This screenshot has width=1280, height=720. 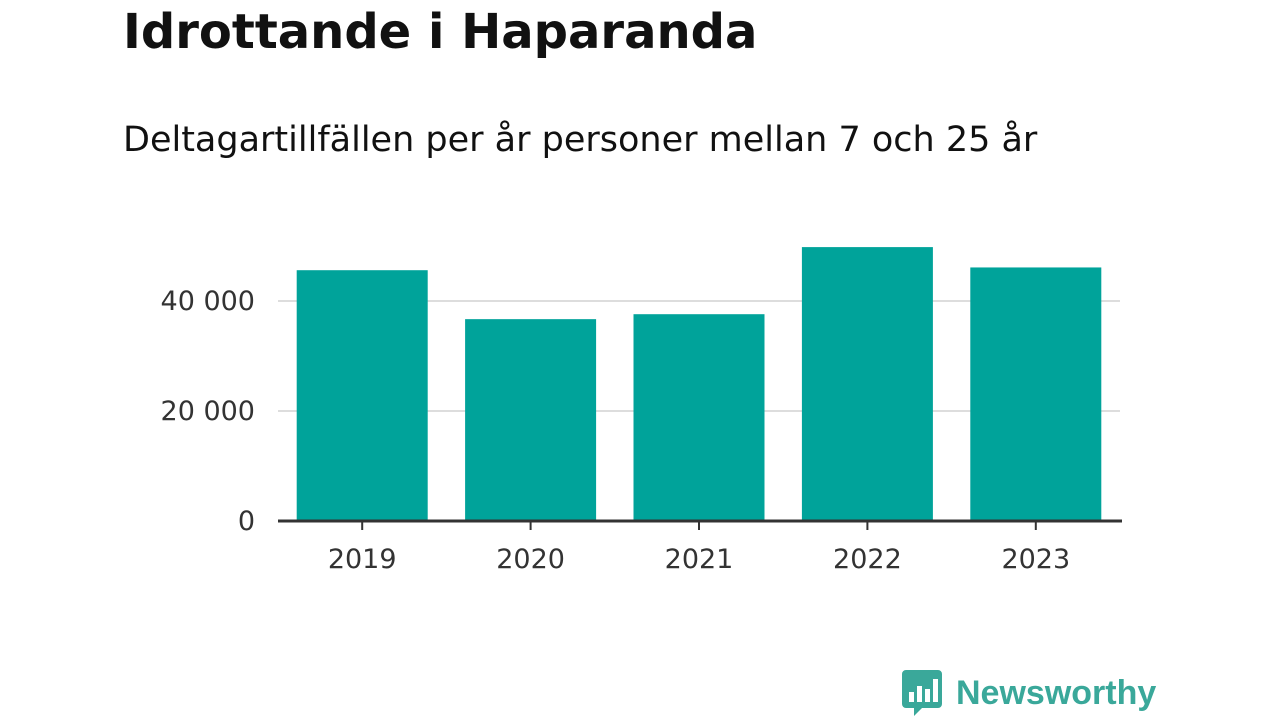 I want to click on x-tick-label: 2022, so click(x=867, y=559).